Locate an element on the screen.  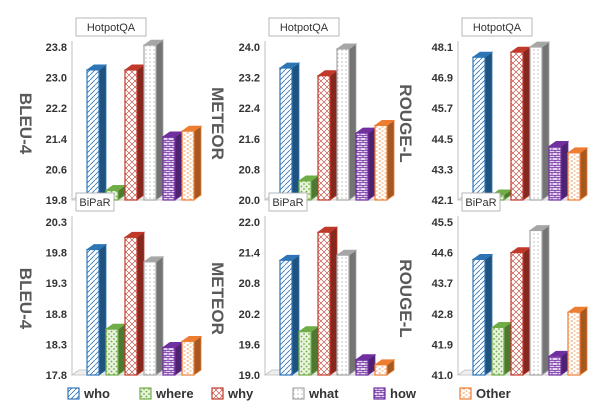
chart-panel: 17.8 18.3 18.8 19.3 19.8 20.3 BLEU-4 BiPaR is located at coordinates (109, 287).